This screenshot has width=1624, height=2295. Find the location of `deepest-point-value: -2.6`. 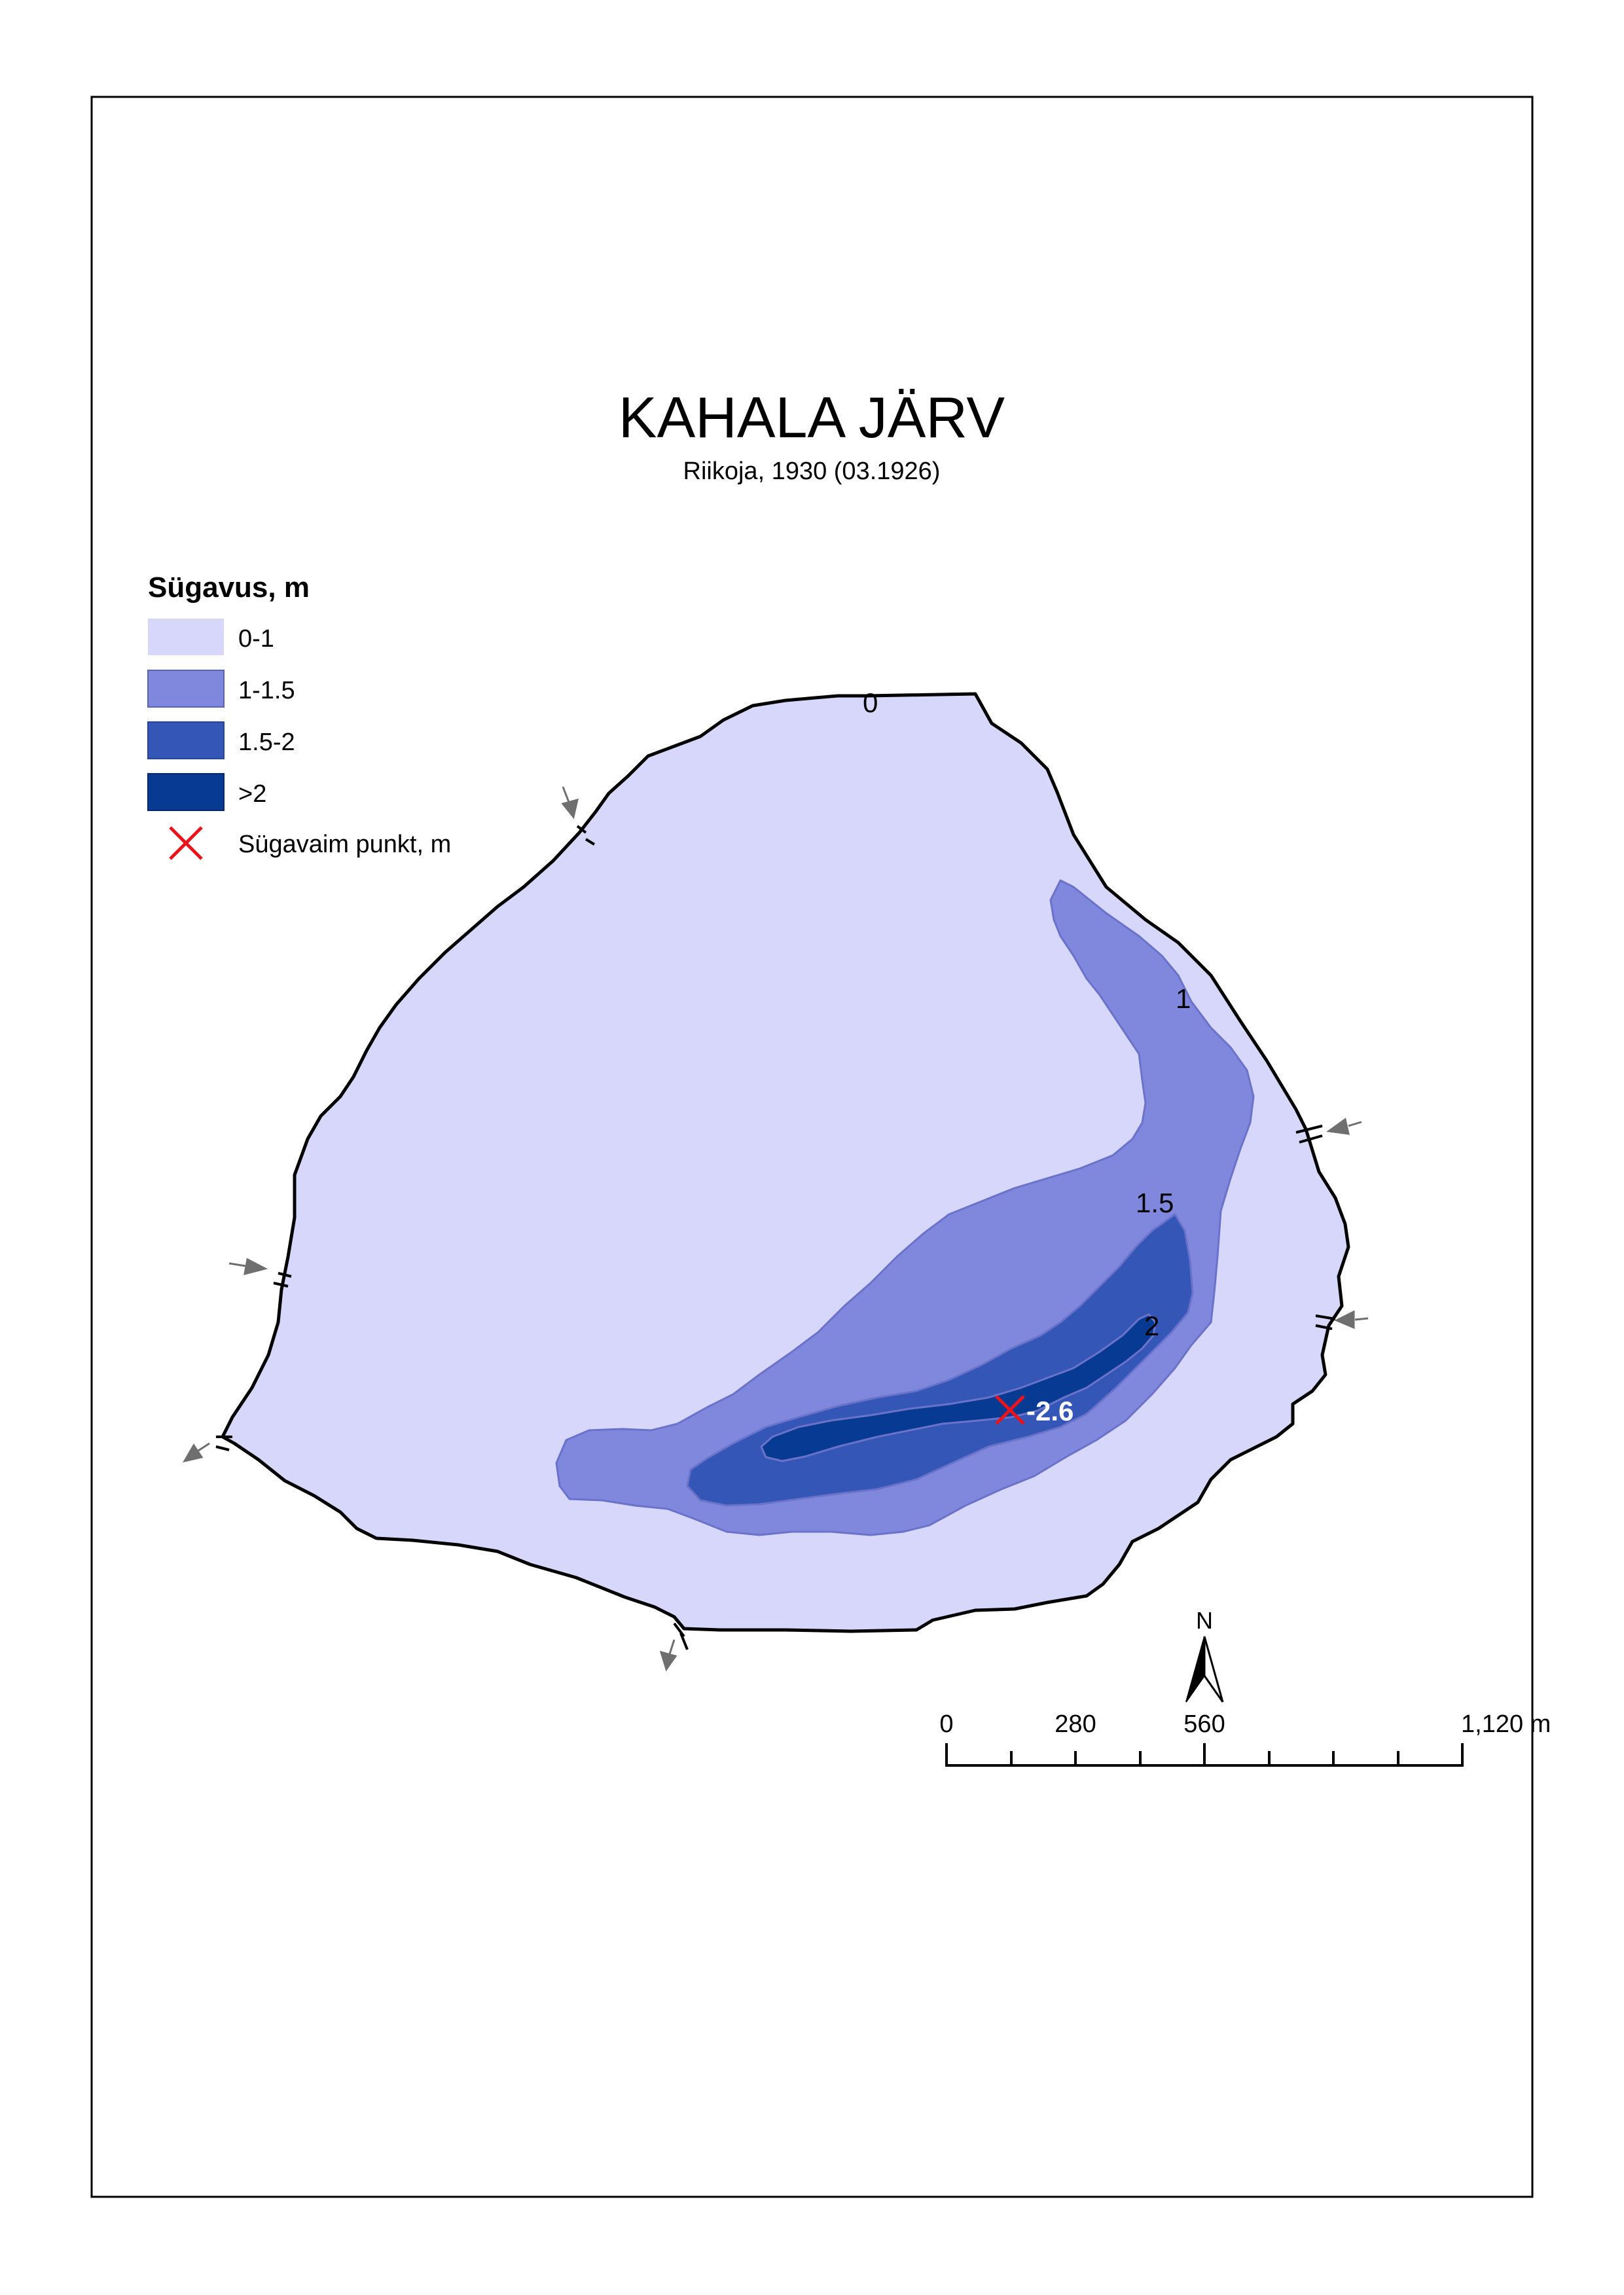

deepest-point-value: -2.6 is located at coordinates (1050, 1411).